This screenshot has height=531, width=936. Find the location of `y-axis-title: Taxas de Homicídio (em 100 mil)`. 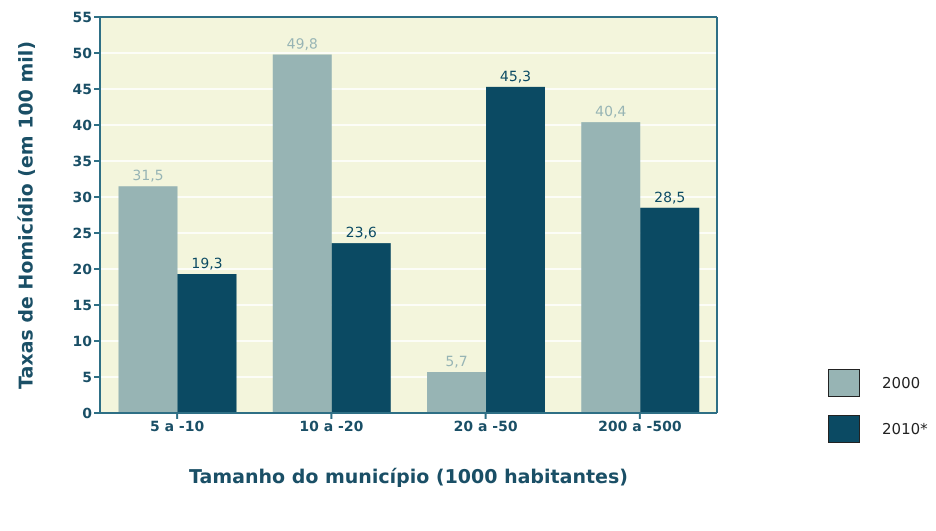

y-axis-title: Taxas de Homicídio (em 100 mil) is located at coordinates (27, 215).